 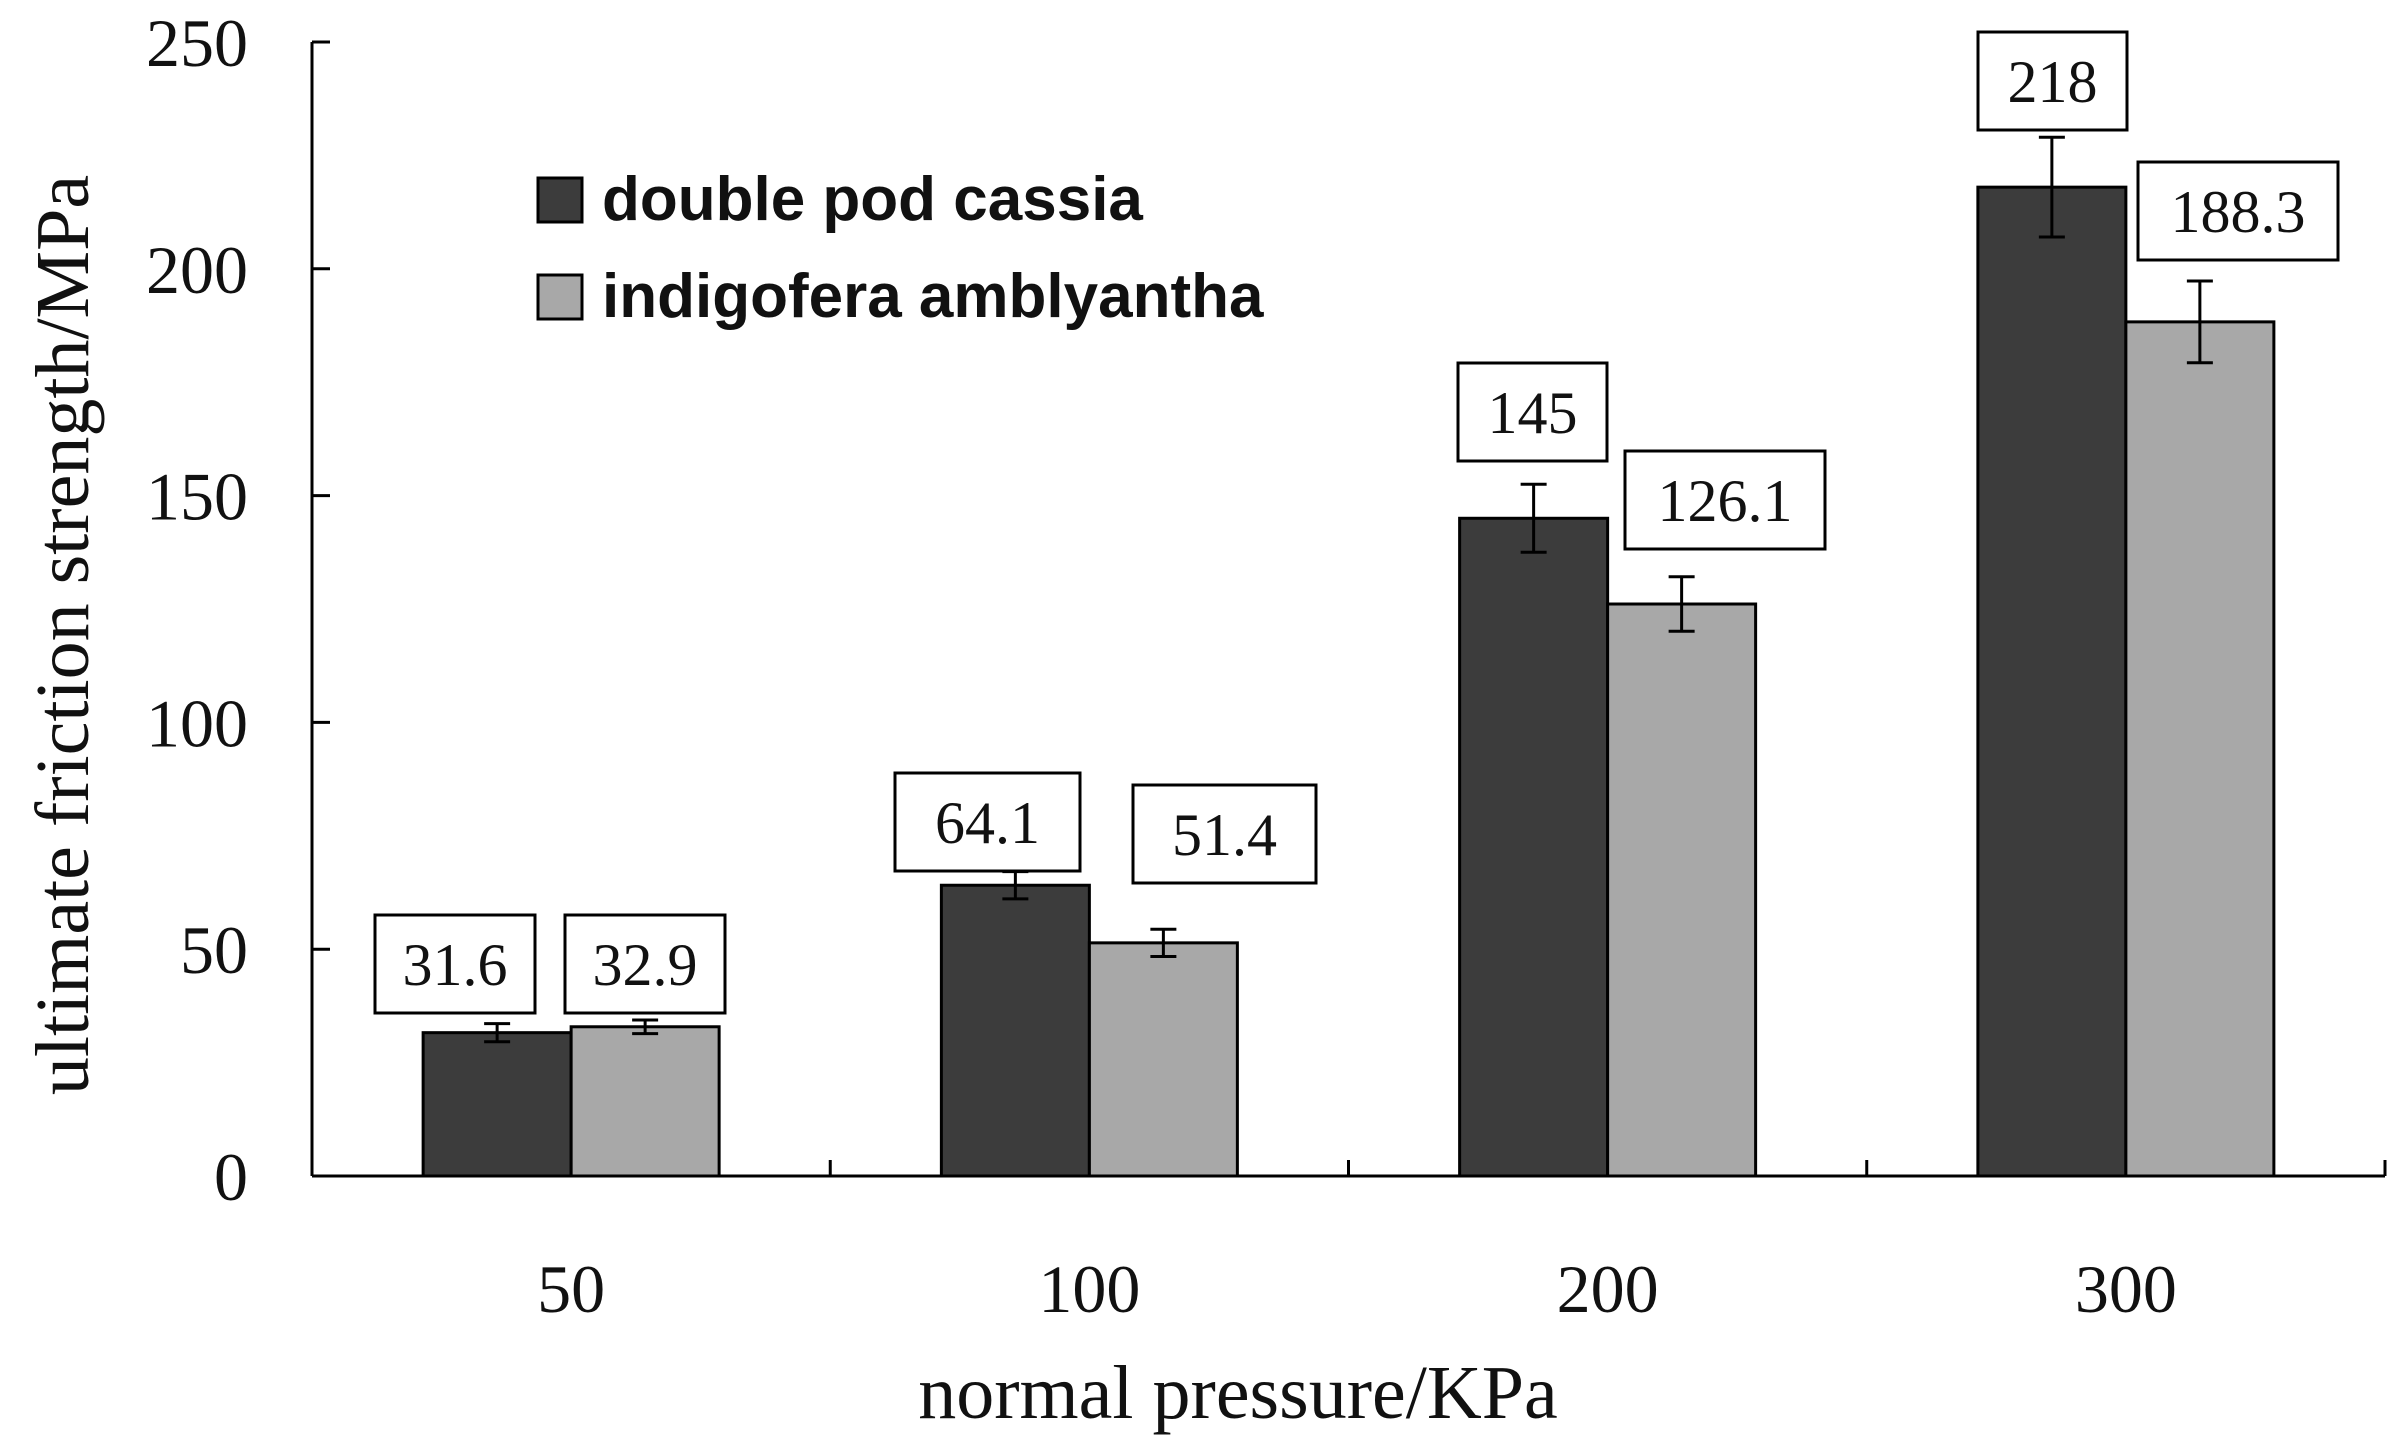 What do you see at coordinates (231, 1177) in the screenshot?
I see `y-tick-label: 0` at bounding box center [231, 1177].